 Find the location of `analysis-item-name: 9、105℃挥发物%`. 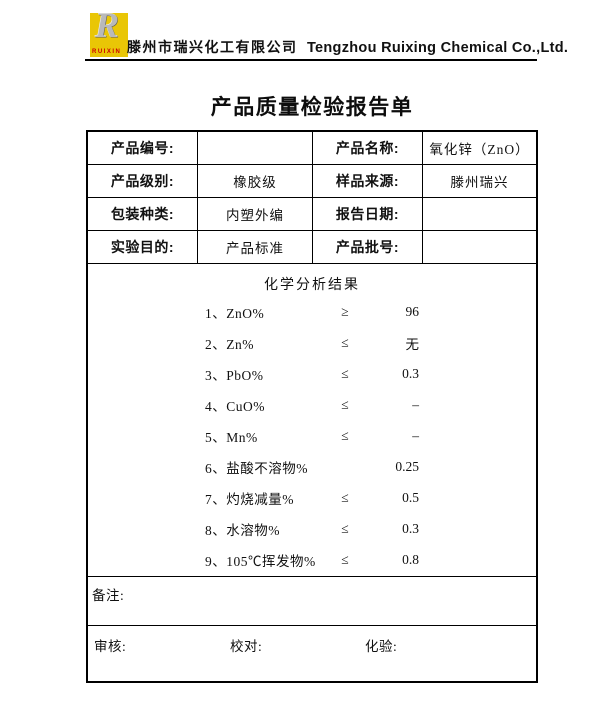

analysis-item-name: 9、105℃挥发物% is located at coordinates (260, 561).